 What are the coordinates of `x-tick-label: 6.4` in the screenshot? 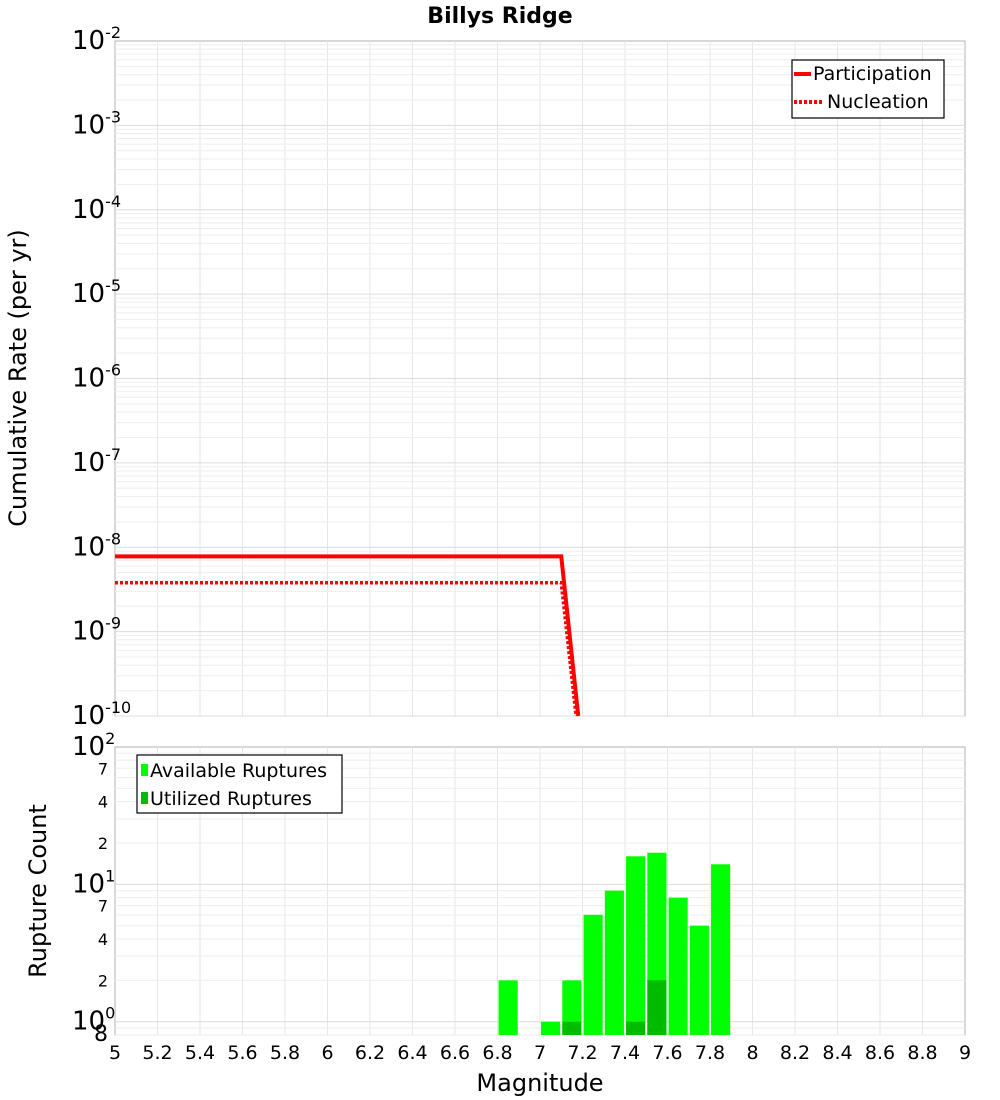 It's located at (412, 1053).